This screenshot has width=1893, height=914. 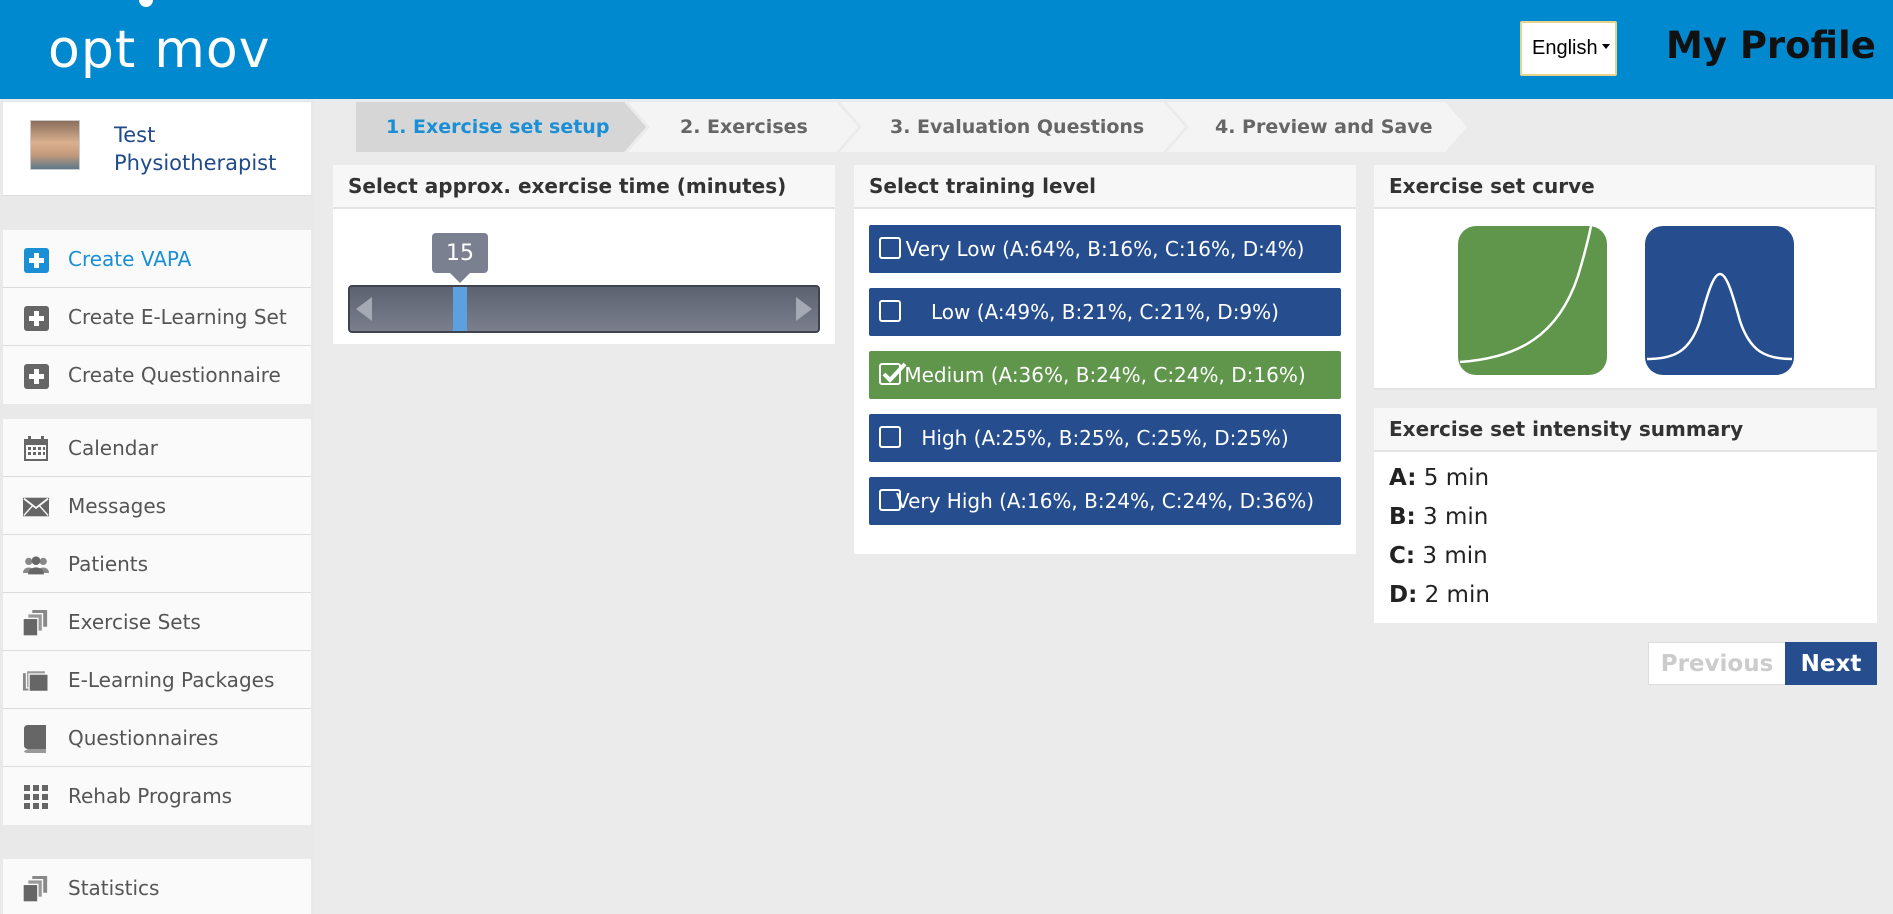 I want to click on step-exercises: 2. Exercises, so click(x=743, y=127).